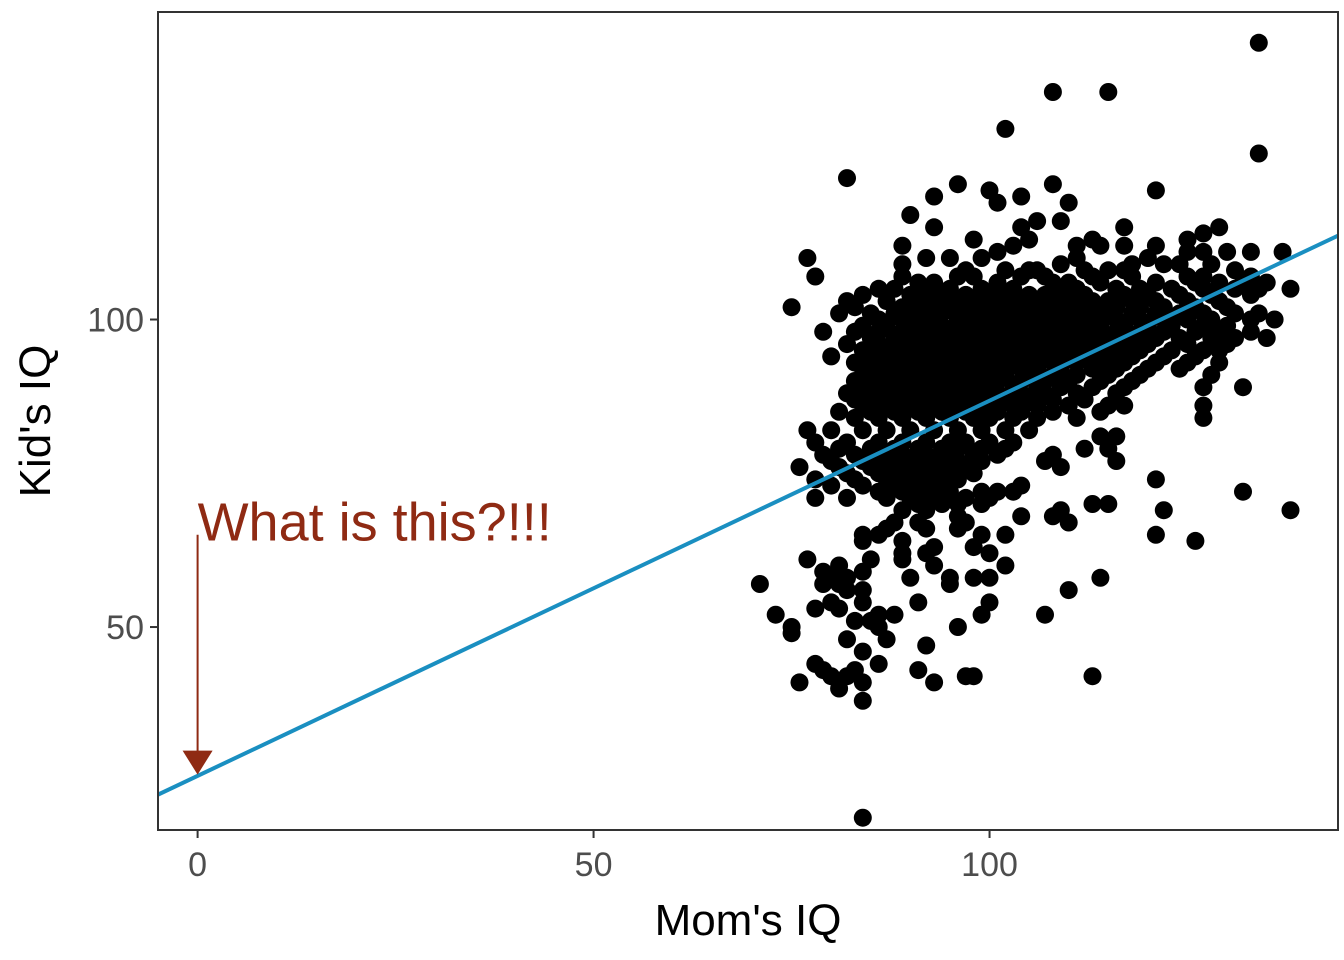 This screenshot has width=1344, height=960. What do you see at coordinates (375, 522) in the screenshot?
I see `annotation-text: What is this?!!!` at bounding box center [375, 522].